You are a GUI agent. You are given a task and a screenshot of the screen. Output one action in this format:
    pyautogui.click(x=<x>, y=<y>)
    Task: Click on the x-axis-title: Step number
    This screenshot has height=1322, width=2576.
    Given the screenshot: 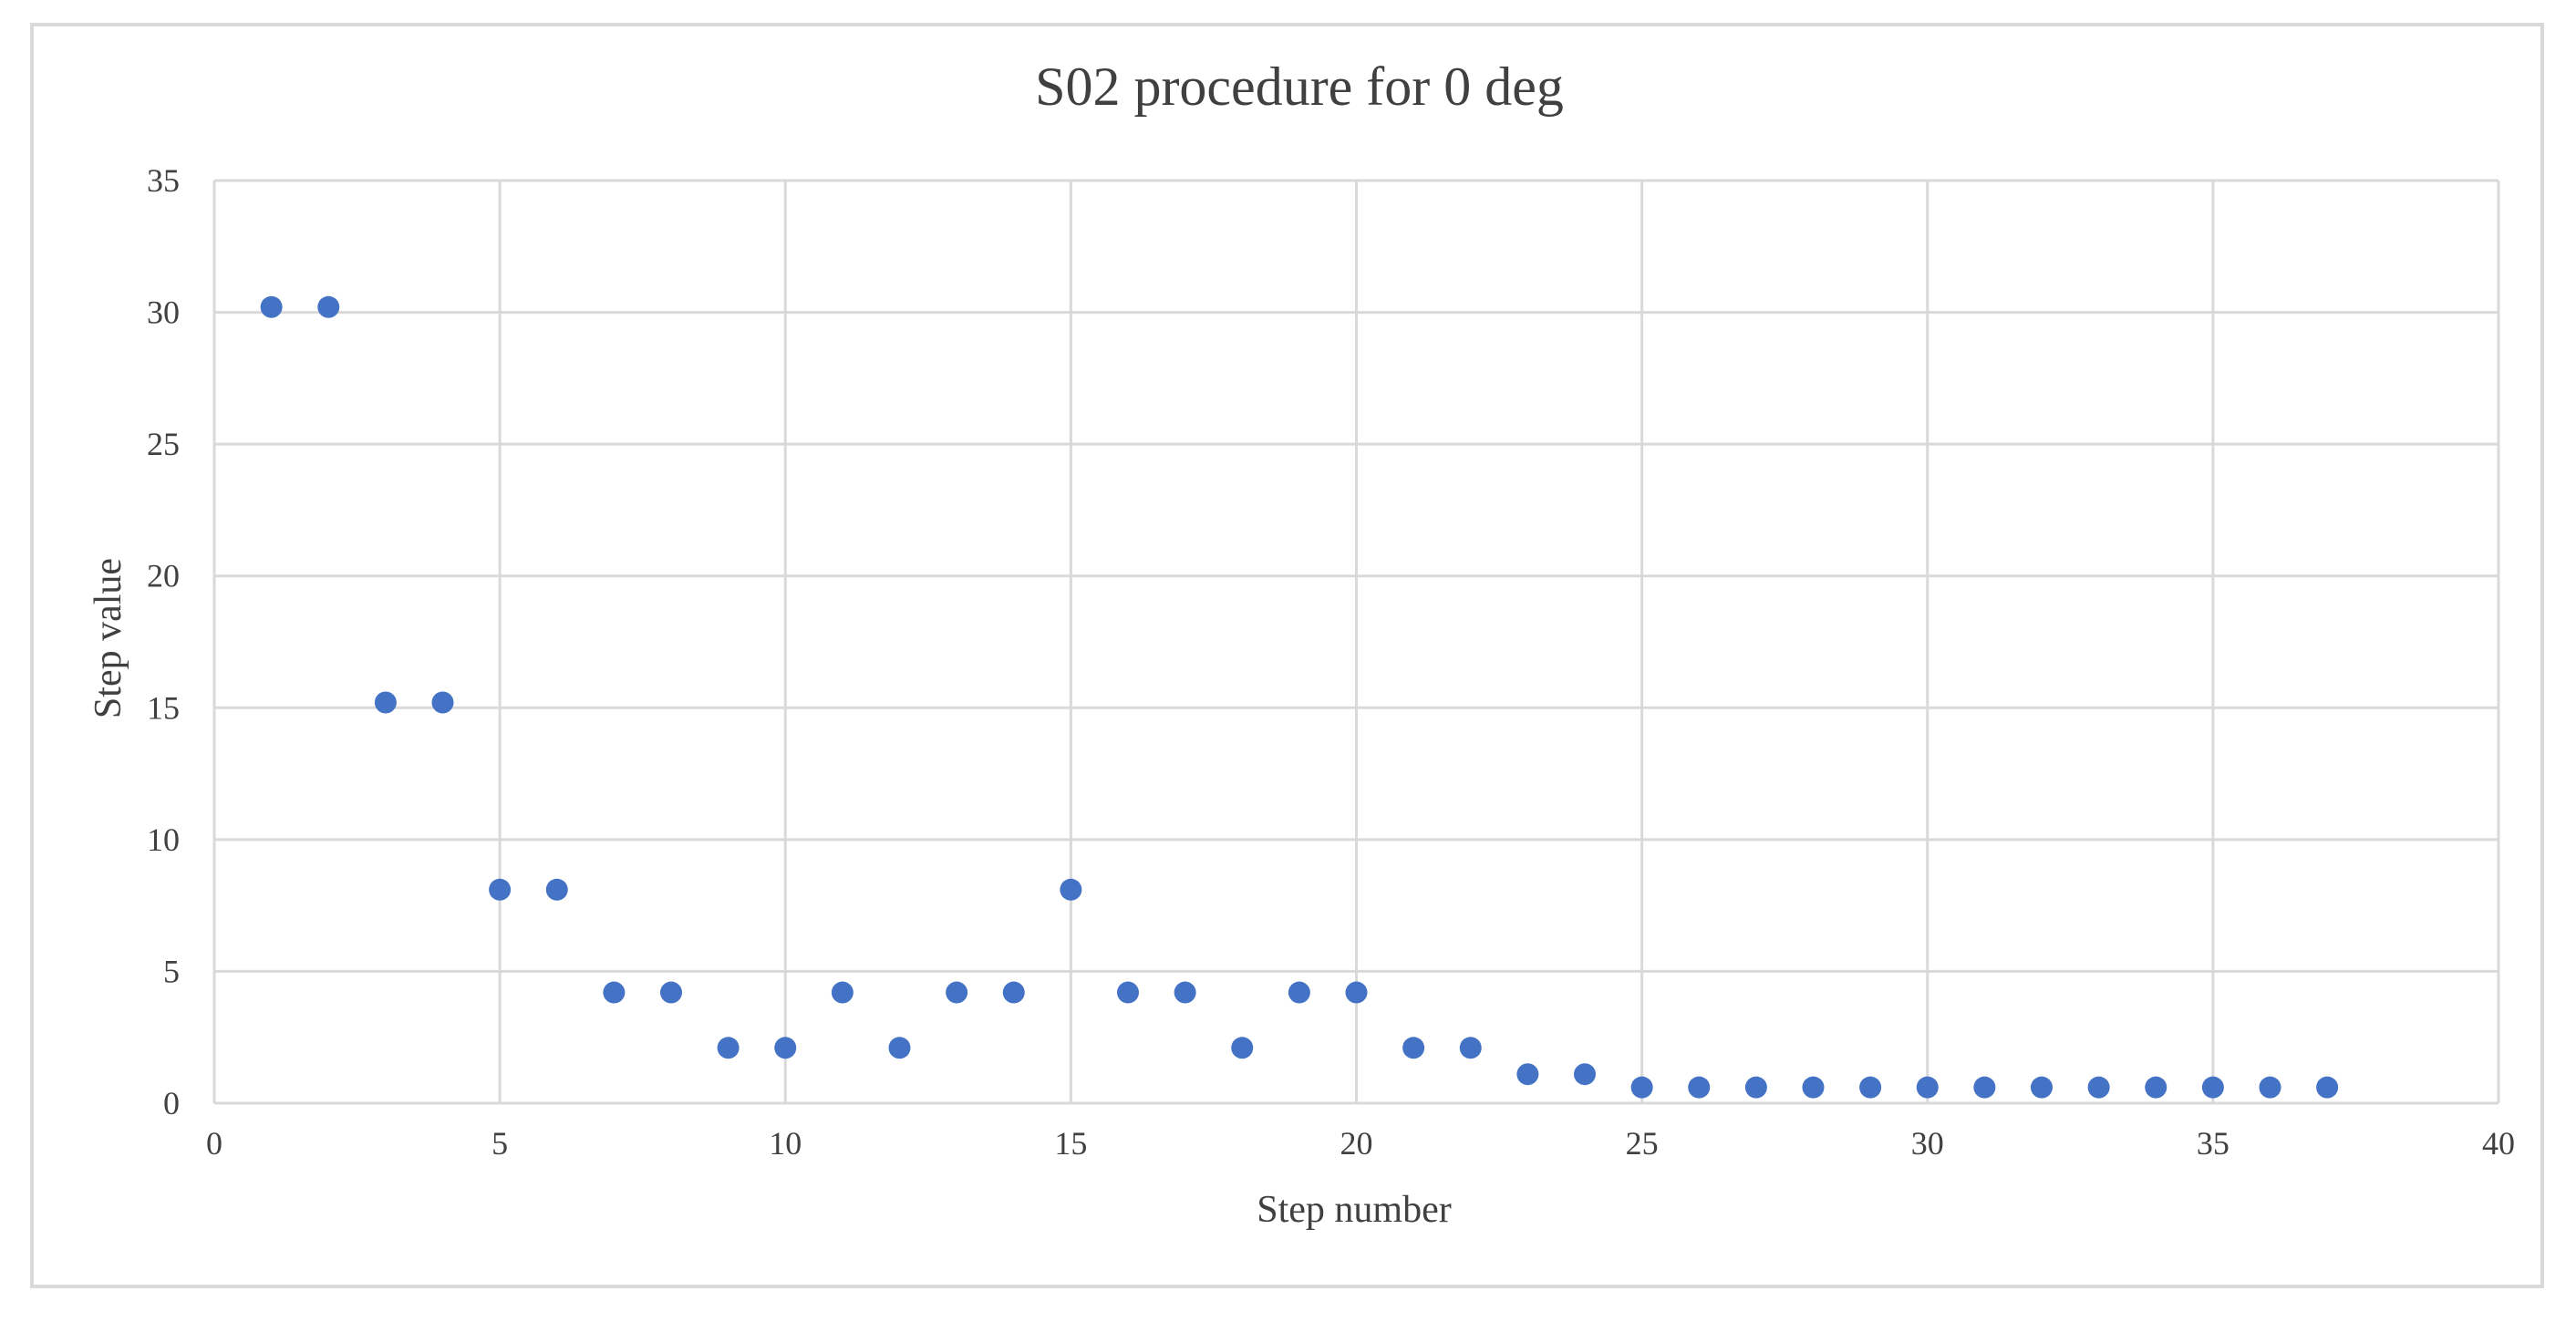 What is the action you would take?
    pyautogui.click(x=1354, y=1210)
    